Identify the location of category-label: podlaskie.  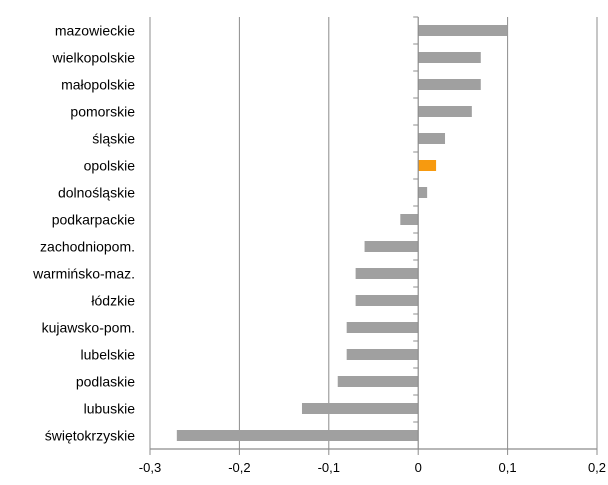
(105, 382).